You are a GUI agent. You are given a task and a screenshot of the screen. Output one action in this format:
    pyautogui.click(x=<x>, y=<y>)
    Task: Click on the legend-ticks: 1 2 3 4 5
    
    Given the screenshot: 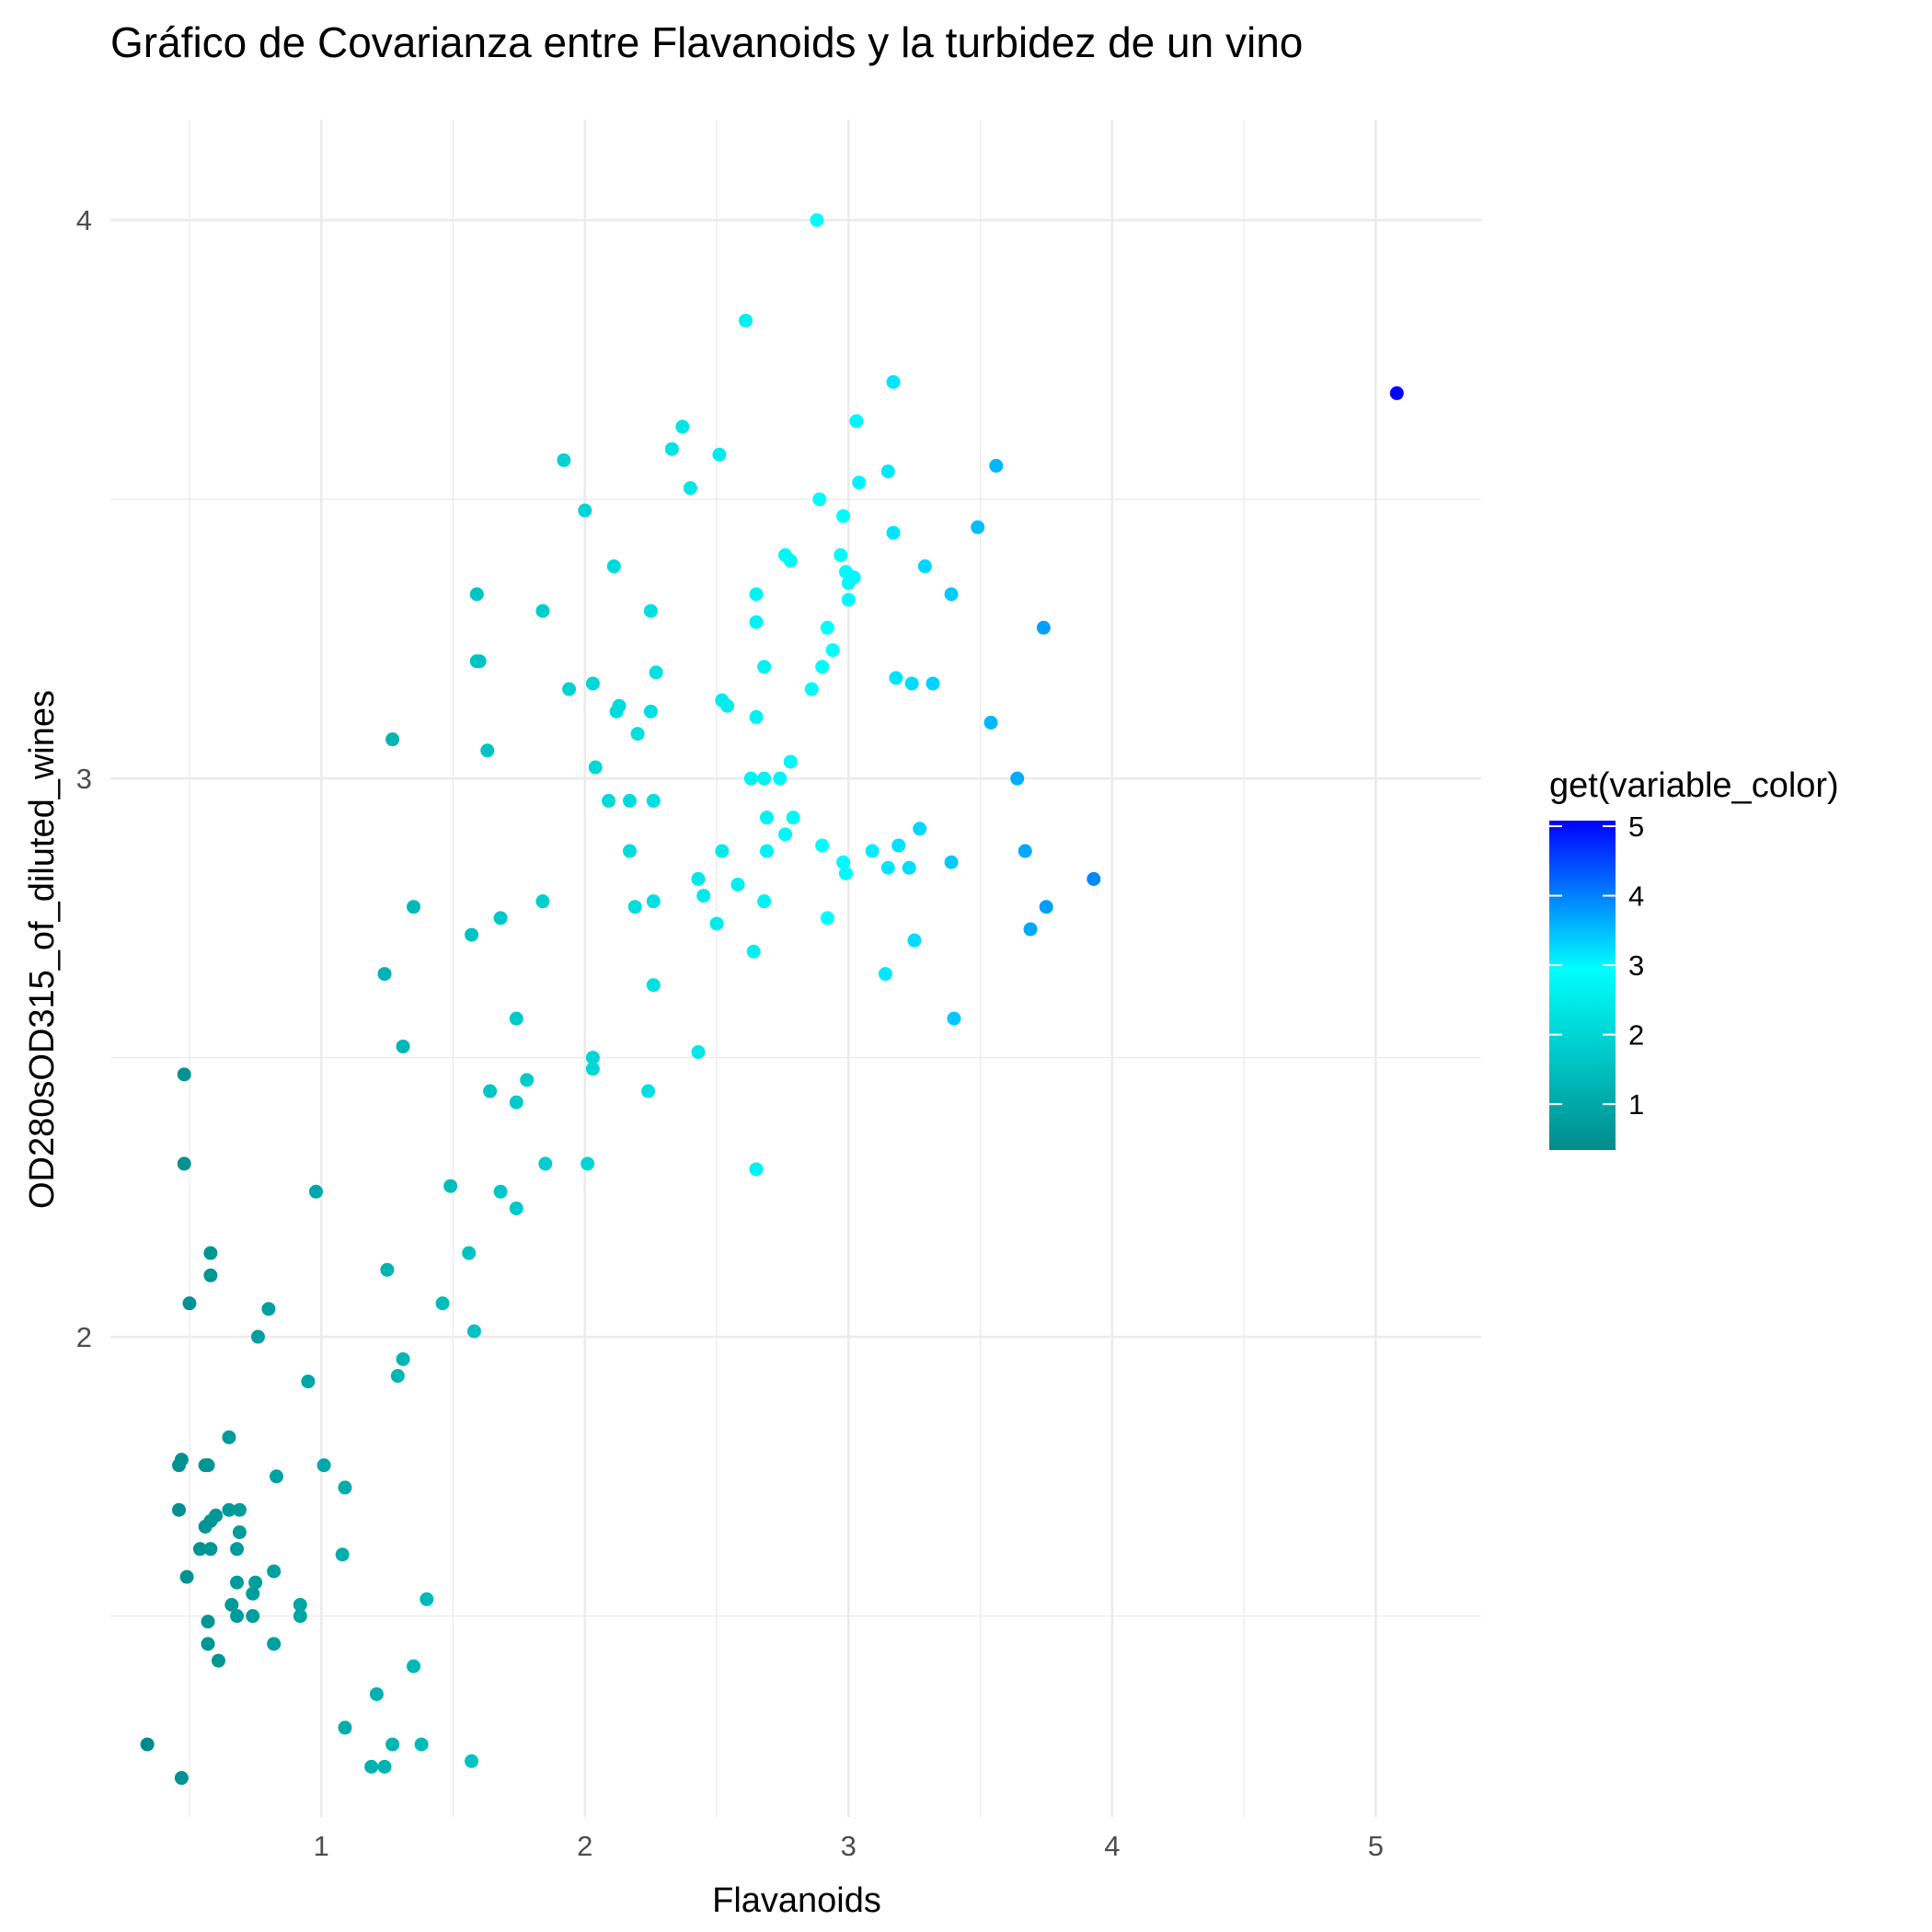 What is the action you would take?
    pyautogui.click(x=1596, y=966)
    